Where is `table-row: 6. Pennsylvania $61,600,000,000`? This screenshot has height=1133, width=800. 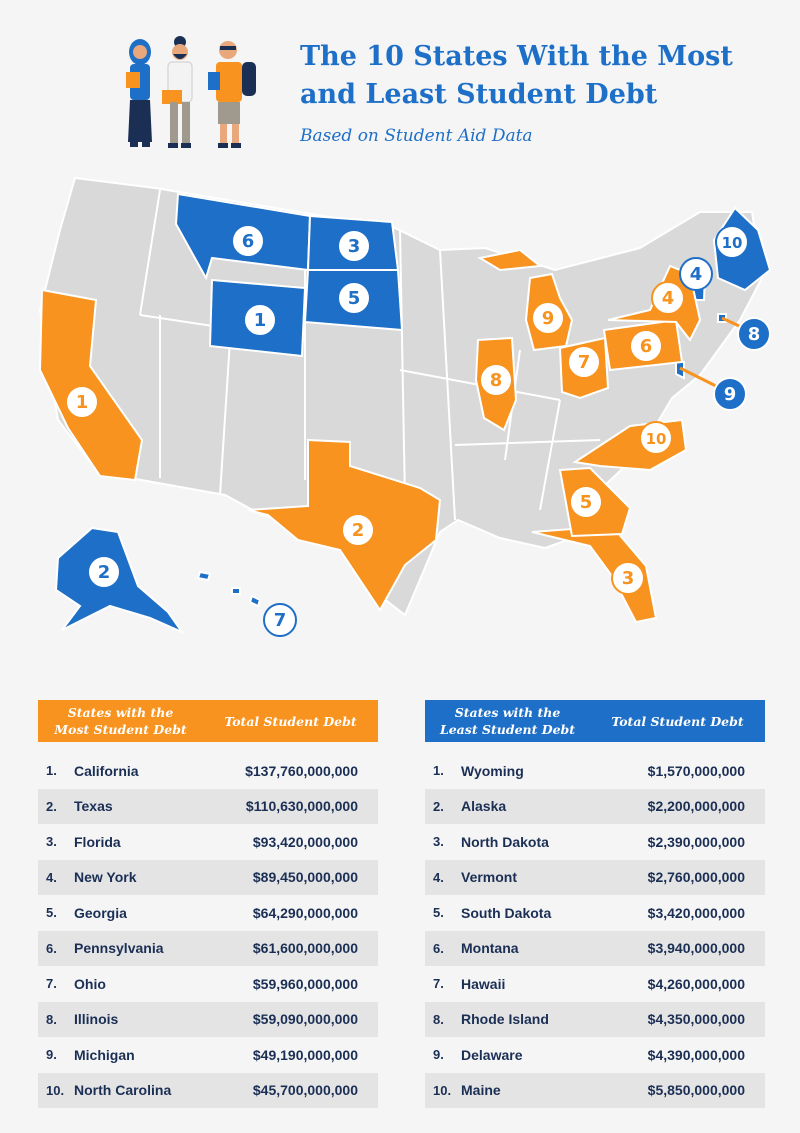
table-row: 6. Pennsylvania $61,600,000,000 is located at coordinates (208, 948).